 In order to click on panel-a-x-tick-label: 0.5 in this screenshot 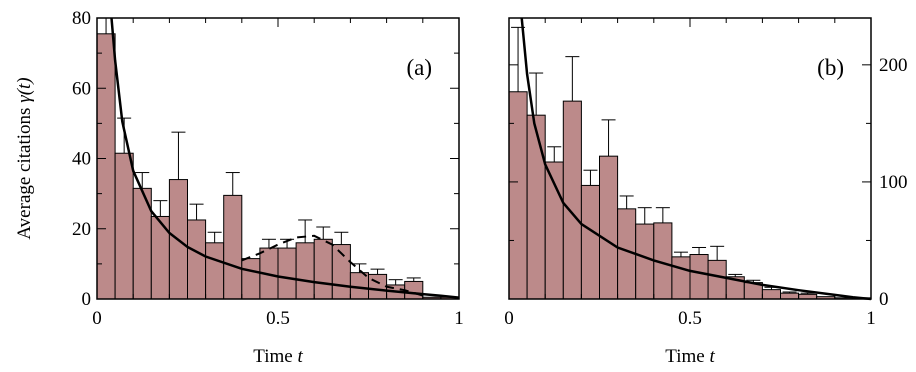, I will do `click(278, 318)`.